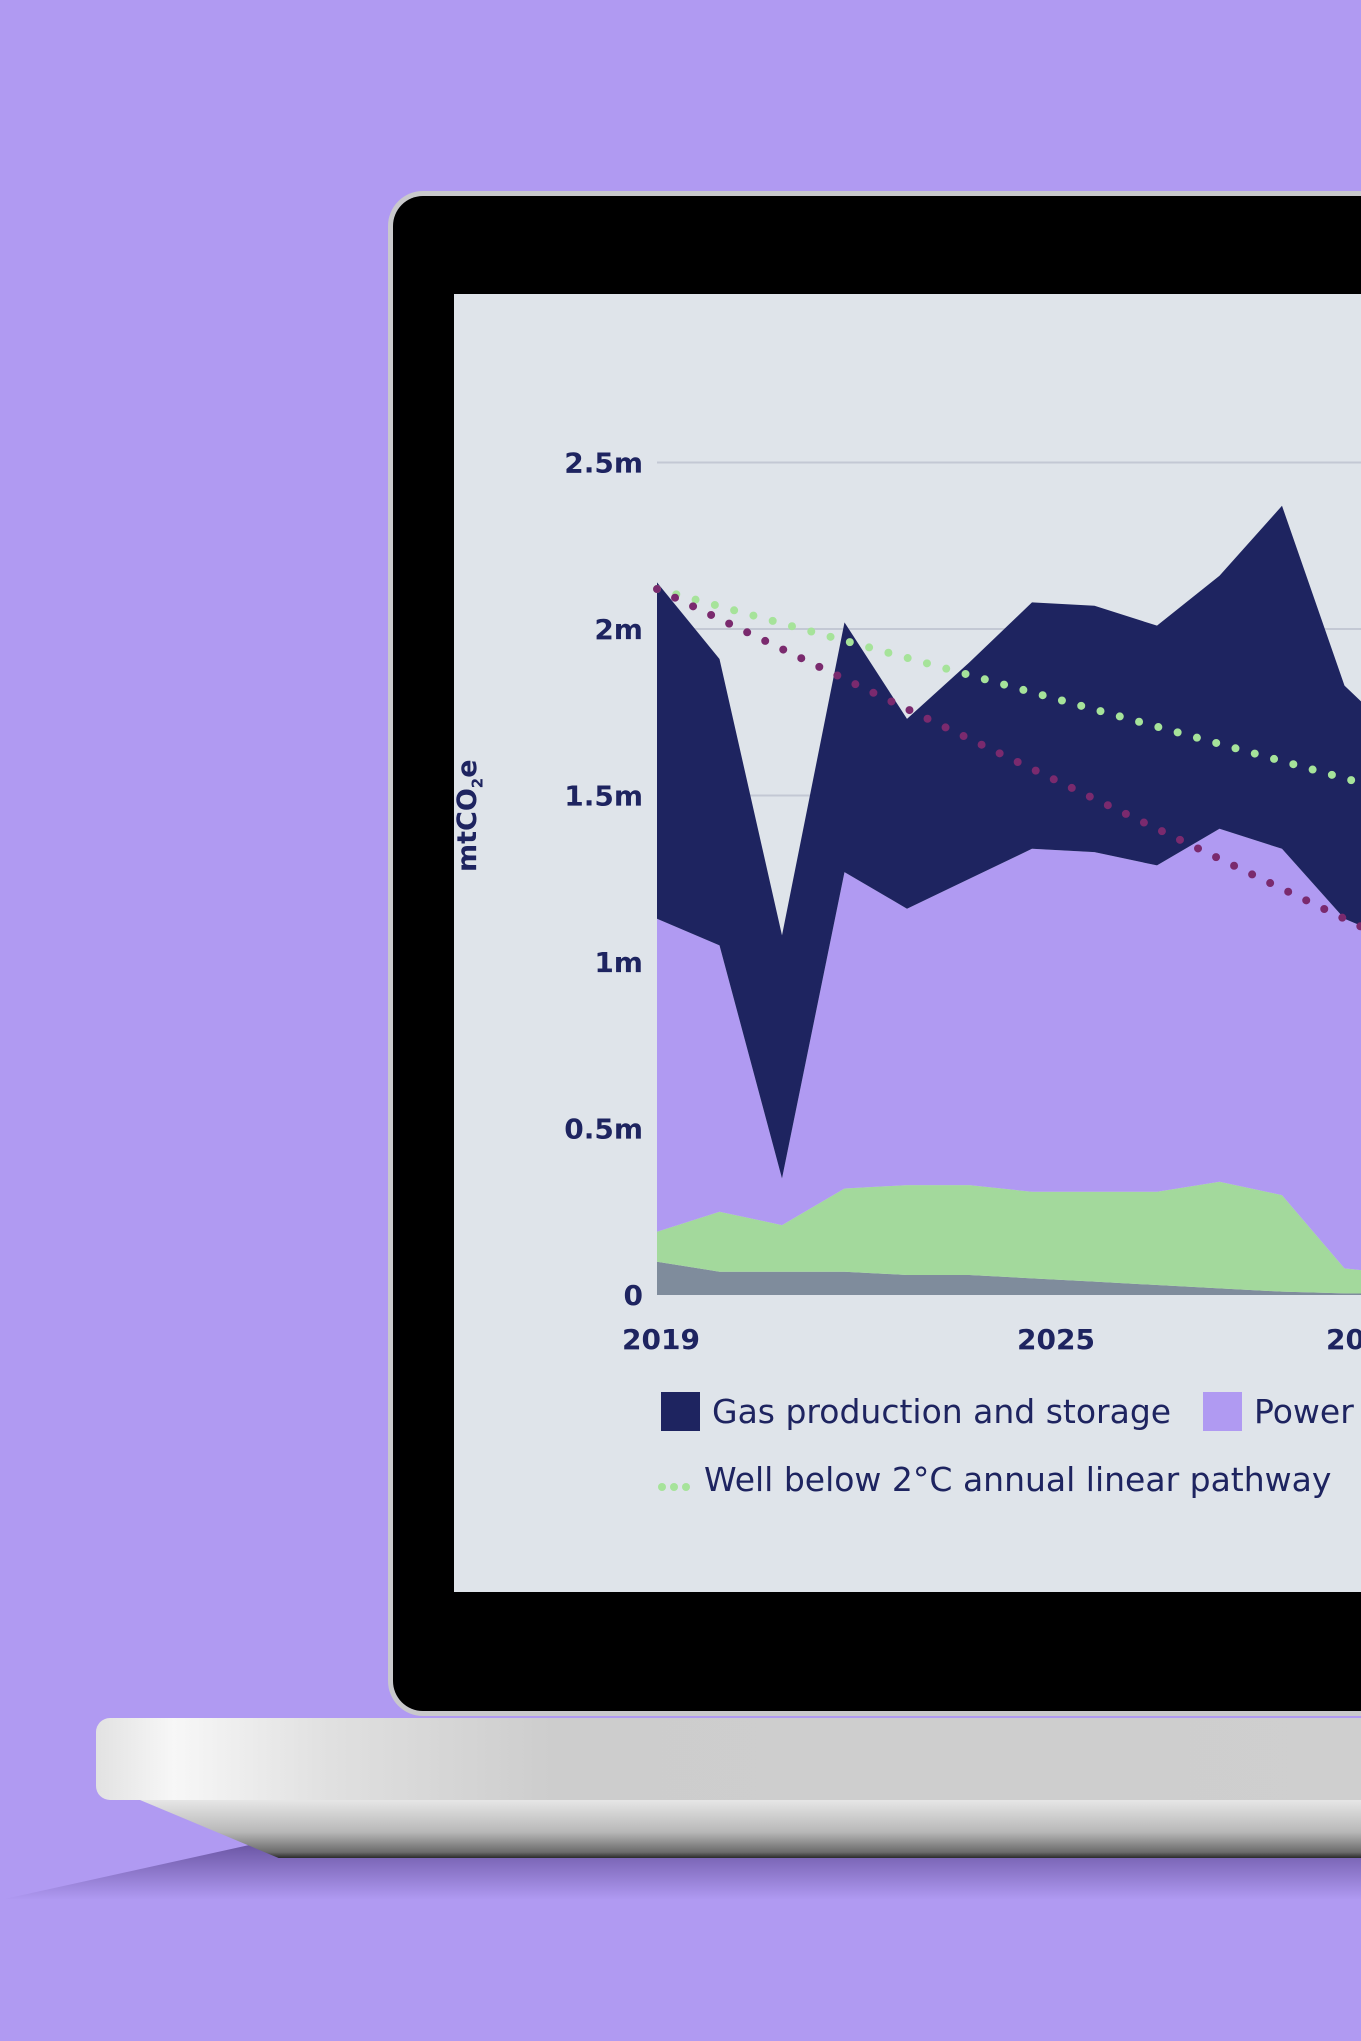 The height and width of the screenshot is (2041, 1361). What do you see at coordinates (676, 1479) in the screenshot?
I see `legend-dots-icon` at bounding box center [676, 1479].